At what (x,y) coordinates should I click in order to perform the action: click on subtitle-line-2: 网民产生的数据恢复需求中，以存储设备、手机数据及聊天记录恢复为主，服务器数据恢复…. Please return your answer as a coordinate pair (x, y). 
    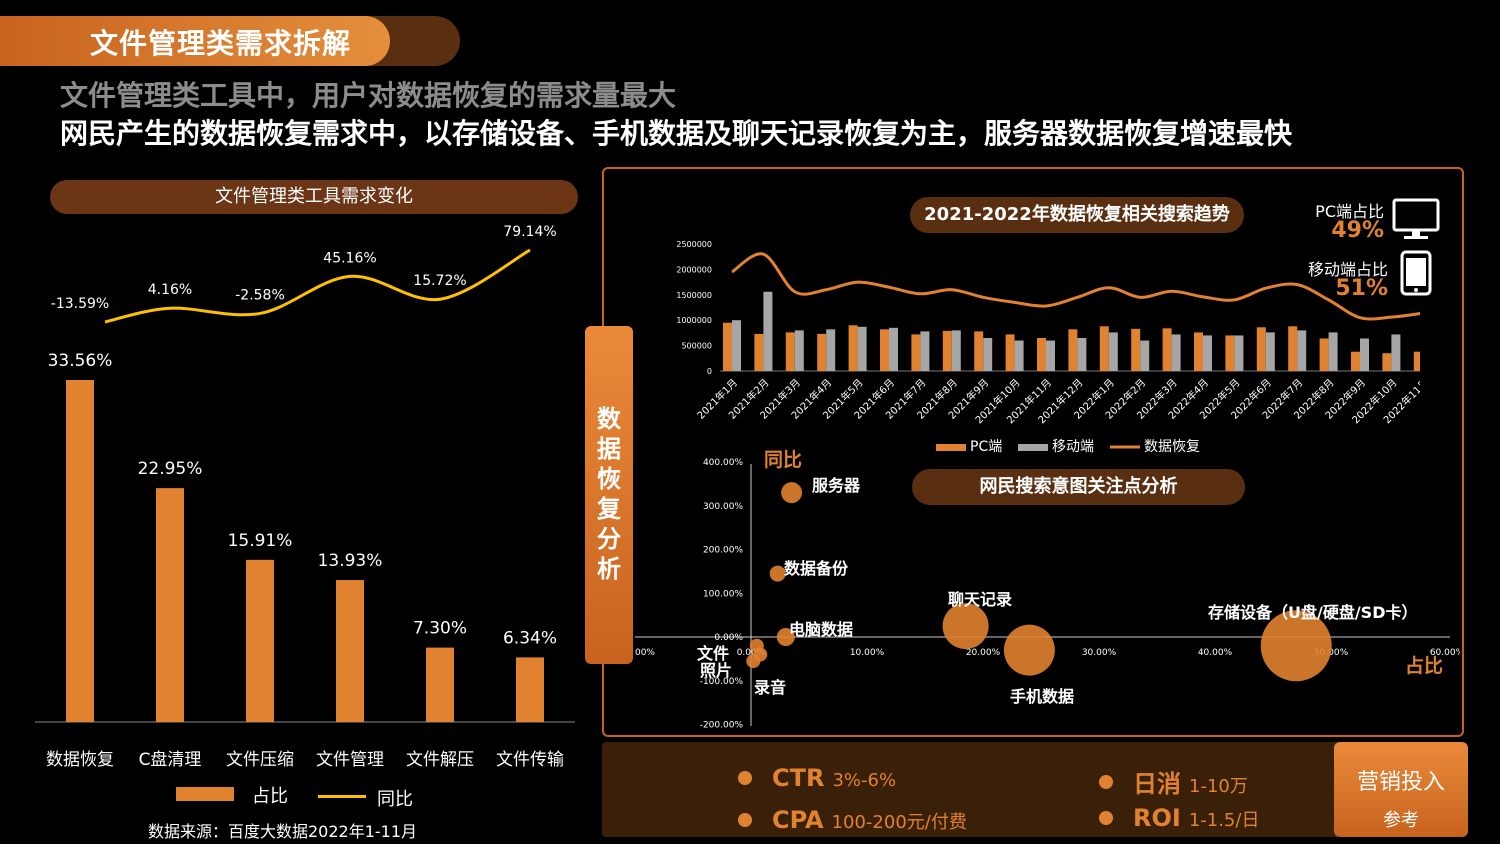
    Looking at the image, I should click on (676, 133).